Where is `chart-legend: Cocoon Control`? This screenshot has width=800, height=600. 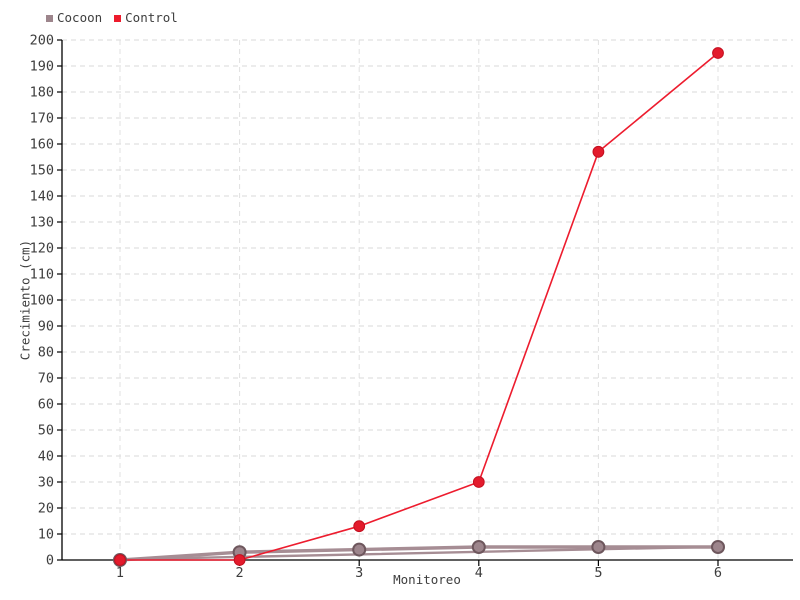
chart-legend: Cocoon Control is located at coordinates (112, 17).